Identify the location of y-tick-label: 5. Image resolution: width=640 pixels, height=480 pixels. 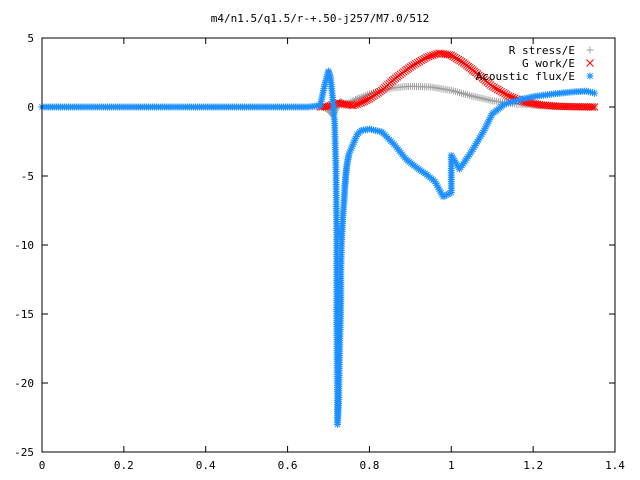
(30, 38).